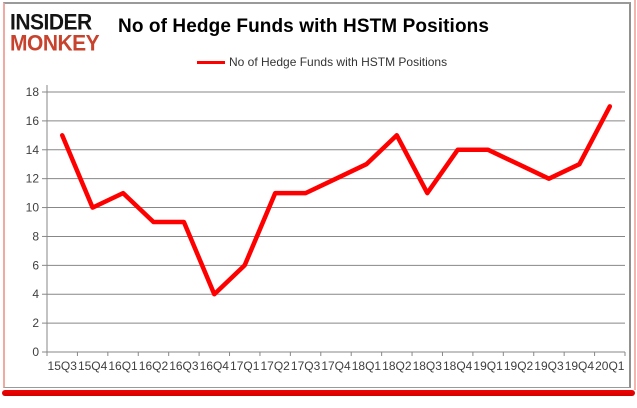 Image resolution: width=637 pixels, height=408 pixels. What do you see at coordinates (367, 366) in the screenshot?
I see `x-tick-label: 18Q1` at bounding box center [367, 366].